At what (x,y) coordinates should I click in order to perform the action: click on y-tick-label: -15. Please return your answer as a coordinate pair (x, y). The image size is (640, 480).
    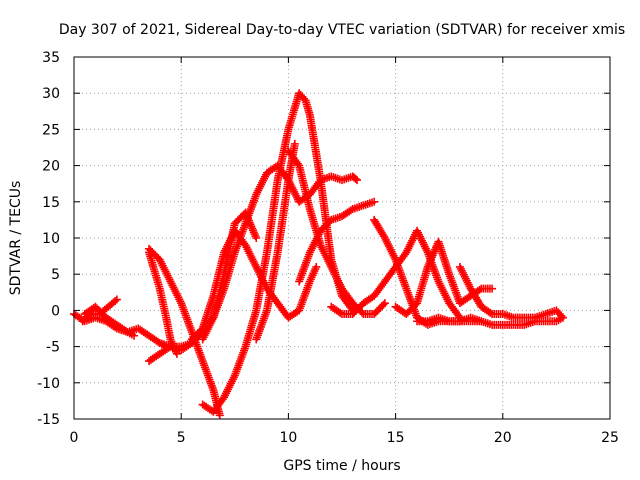
    Looking at the image, I should click on (48, 420).